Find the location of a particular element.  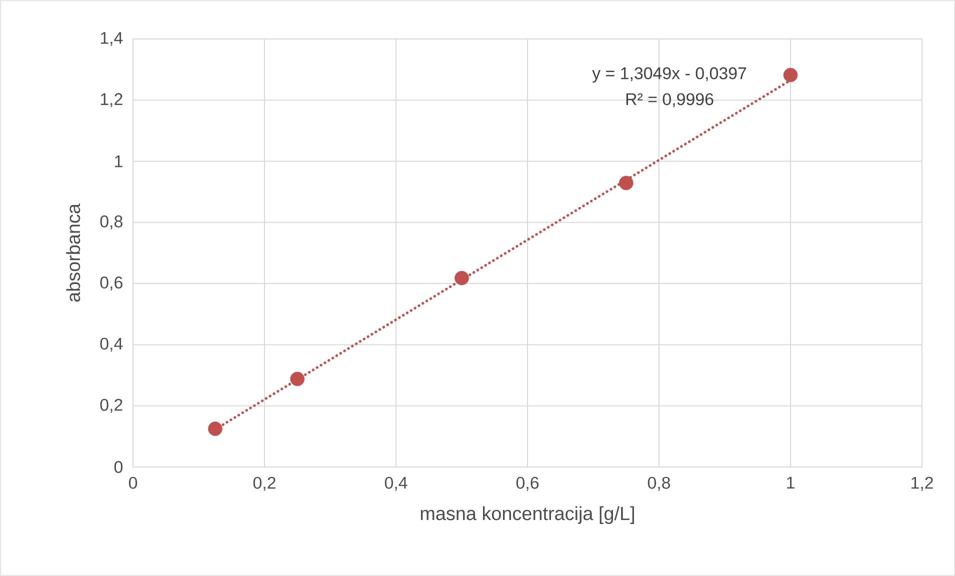

x-tick-label: 0,2 is located at coordinates (264, 483).